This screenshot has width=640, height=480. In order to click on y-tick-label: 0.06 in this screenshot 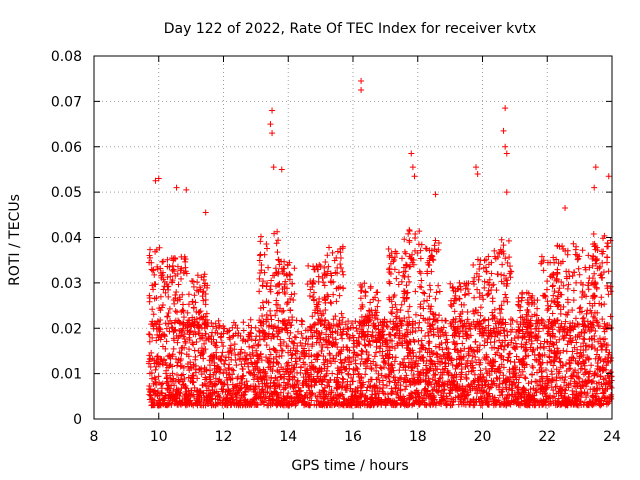, I will do `click(66, 148)`.